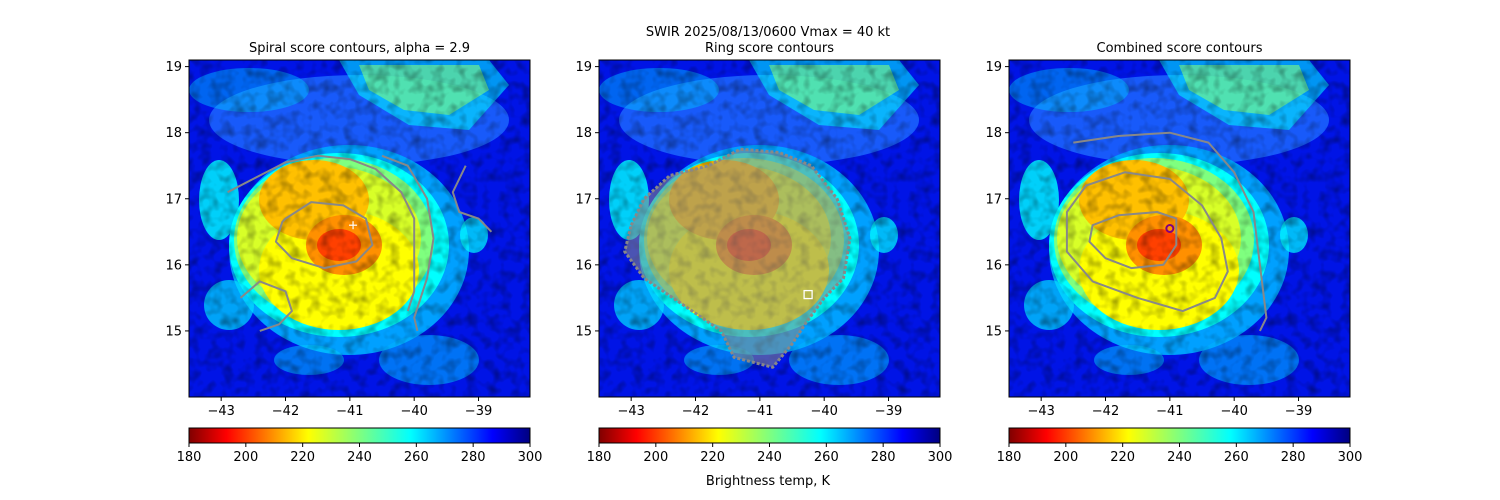 Image resolution: width=1500 pixels, height=500 pixels. Describe the element at coordinates (1133, 240) in the screenshot. I see `combined-inner-contour` at that location.